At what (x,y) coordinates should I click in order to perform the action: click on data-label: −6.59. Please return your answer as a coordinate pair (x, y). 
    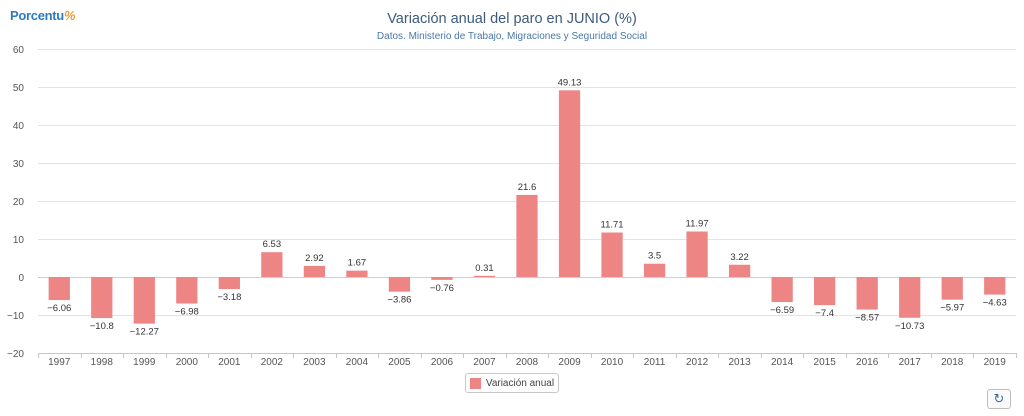
    Looking at the image, I should click on (782, 310).